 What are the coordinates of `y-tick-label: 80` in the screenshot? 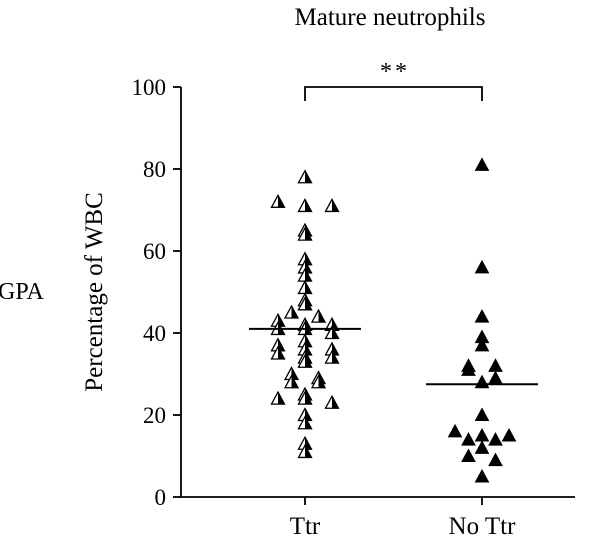 It's located at (154, 169).